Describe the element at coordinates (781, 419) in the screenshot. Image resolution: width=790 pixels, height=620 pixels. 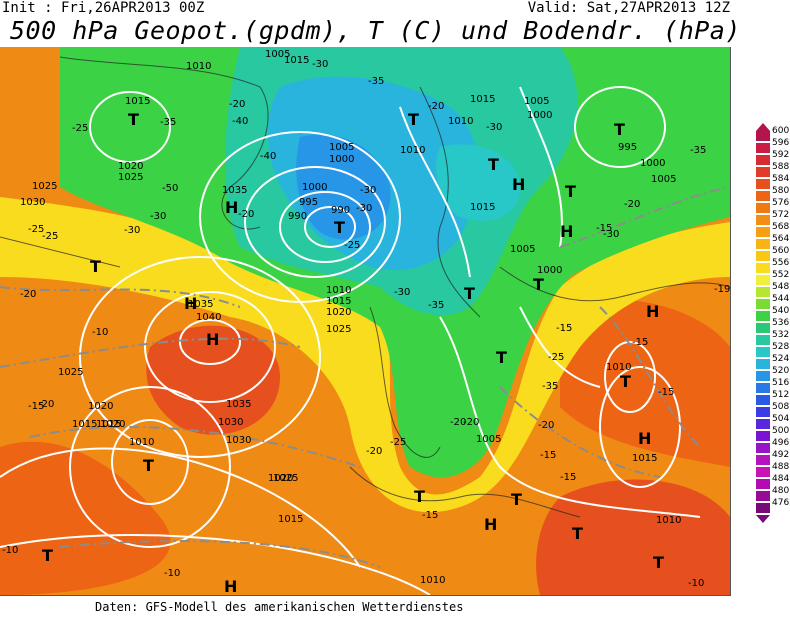
I see `colorbar-label: 504` at that location.